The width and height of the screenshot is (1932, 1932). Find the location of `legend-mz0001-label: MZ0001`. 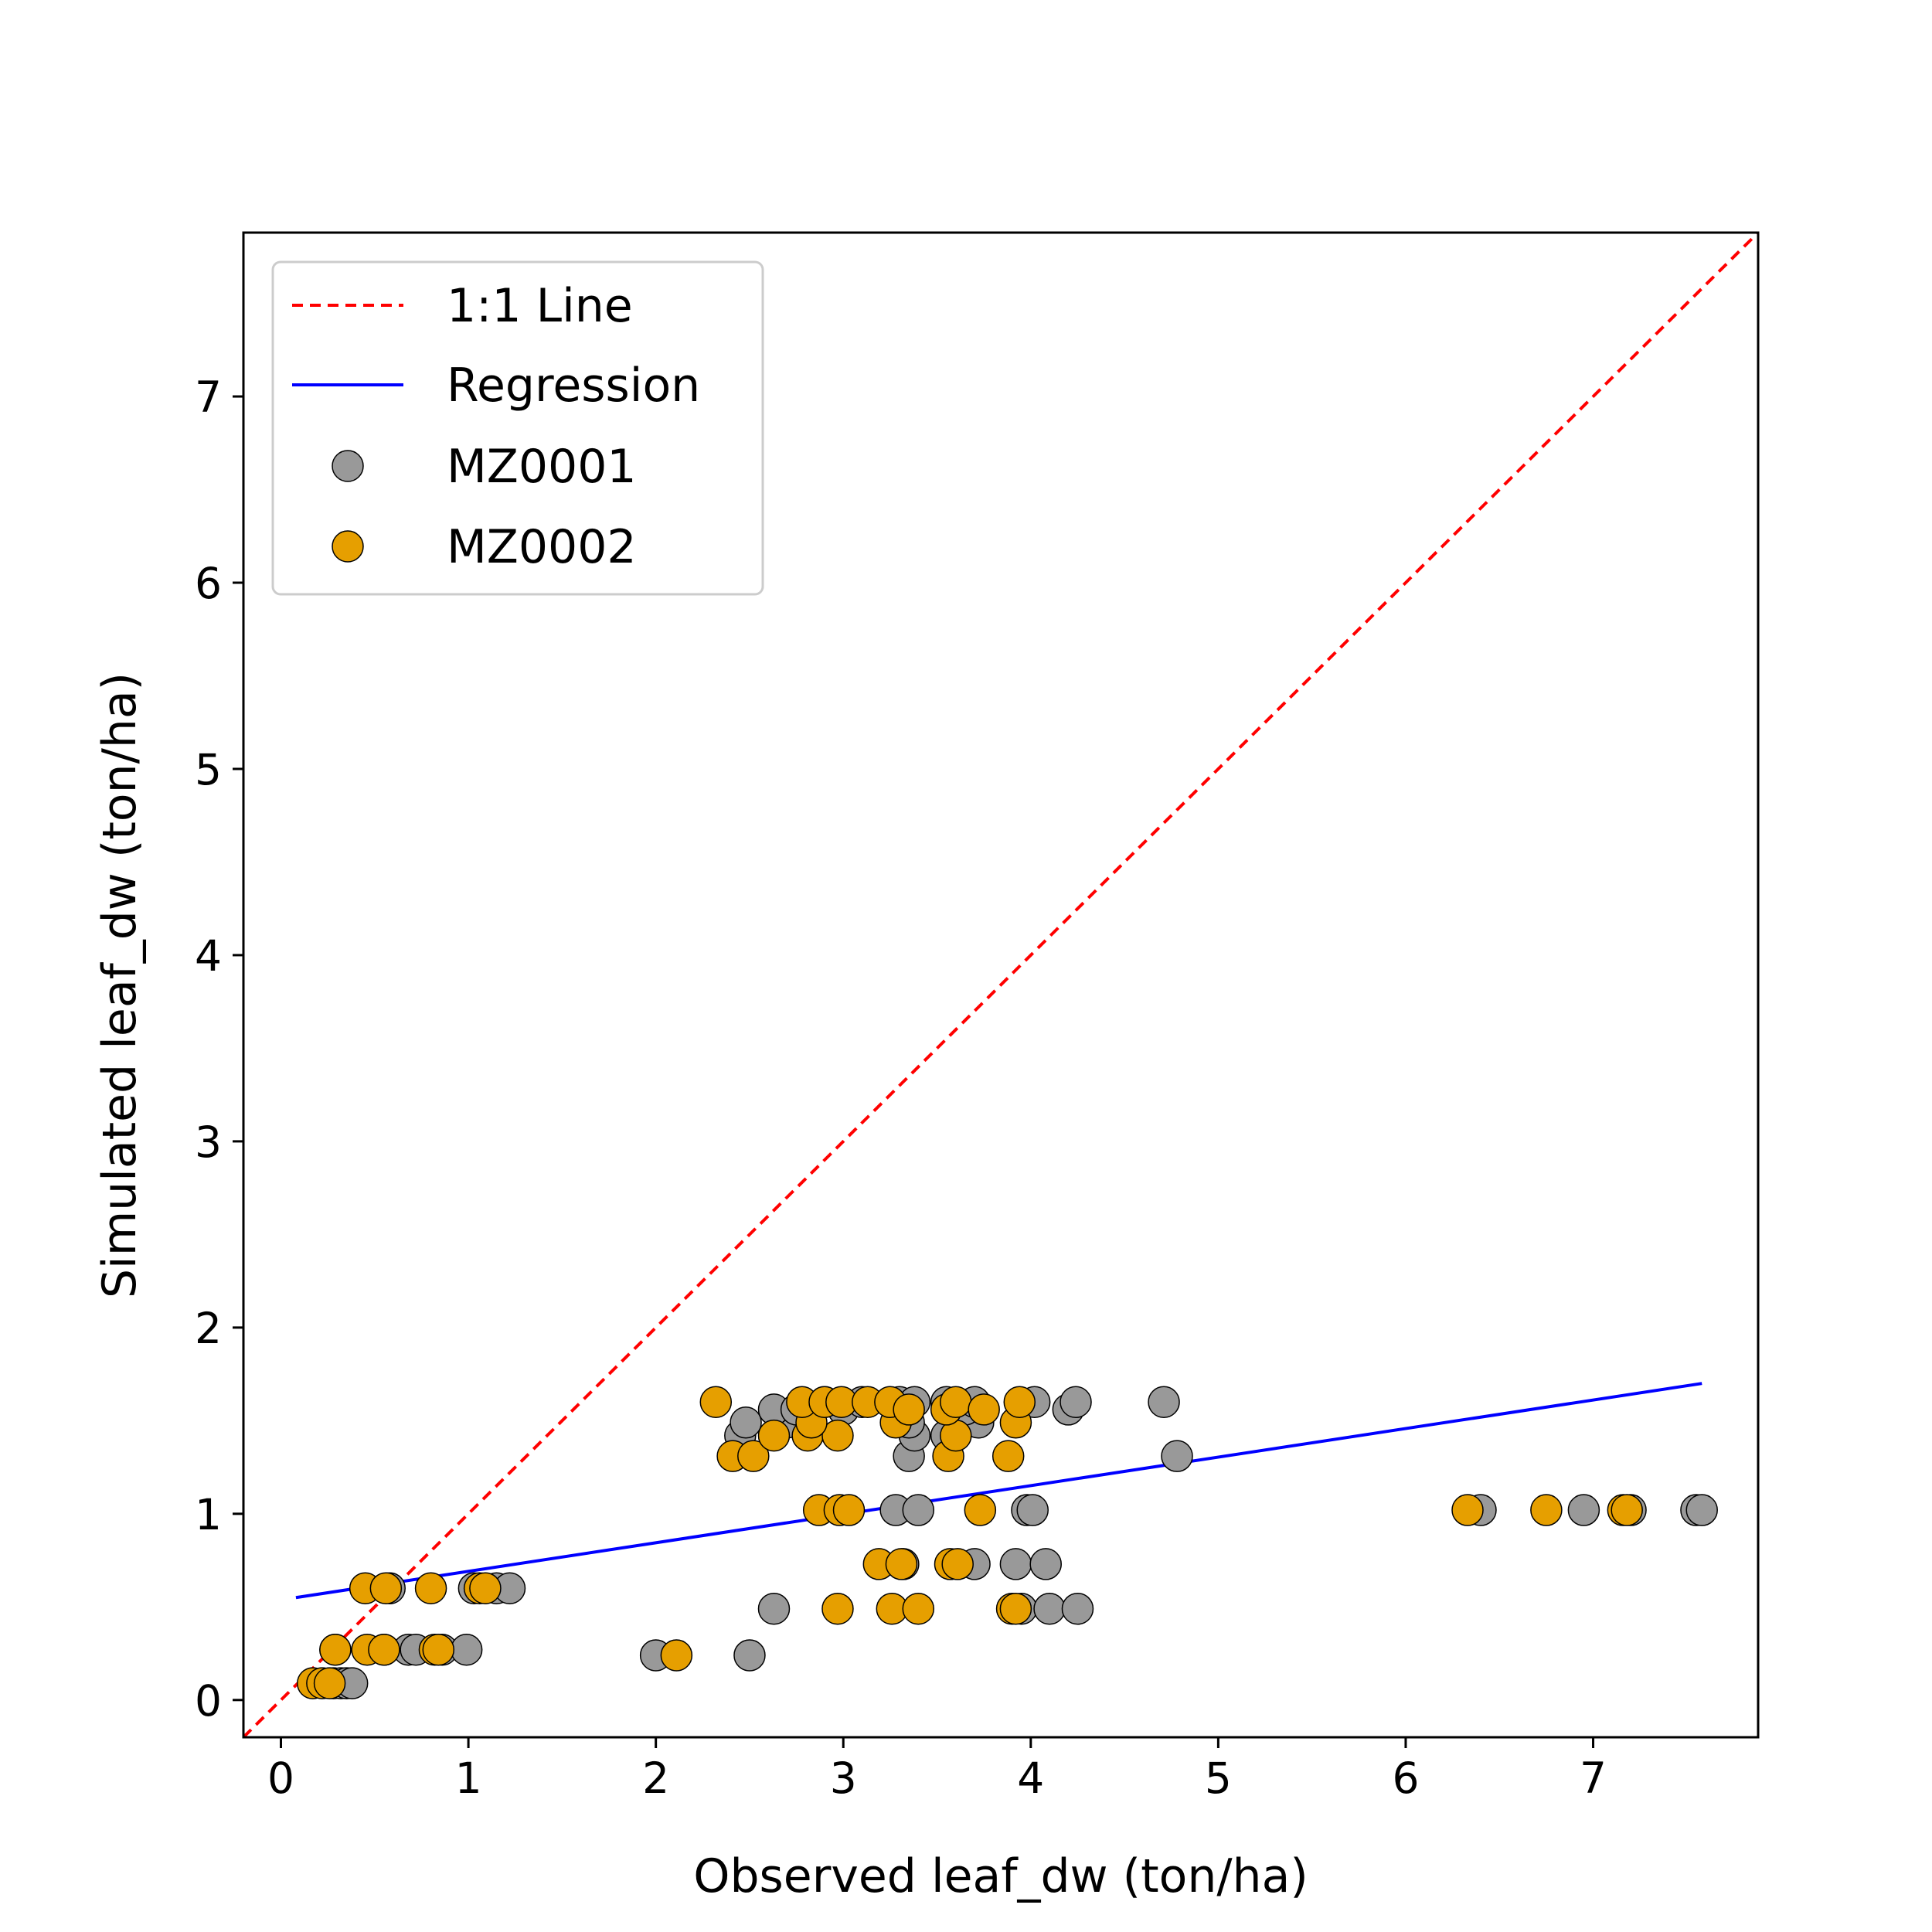

legend-mz0001-label: MZ0001 is located at coordinates (542, 467).